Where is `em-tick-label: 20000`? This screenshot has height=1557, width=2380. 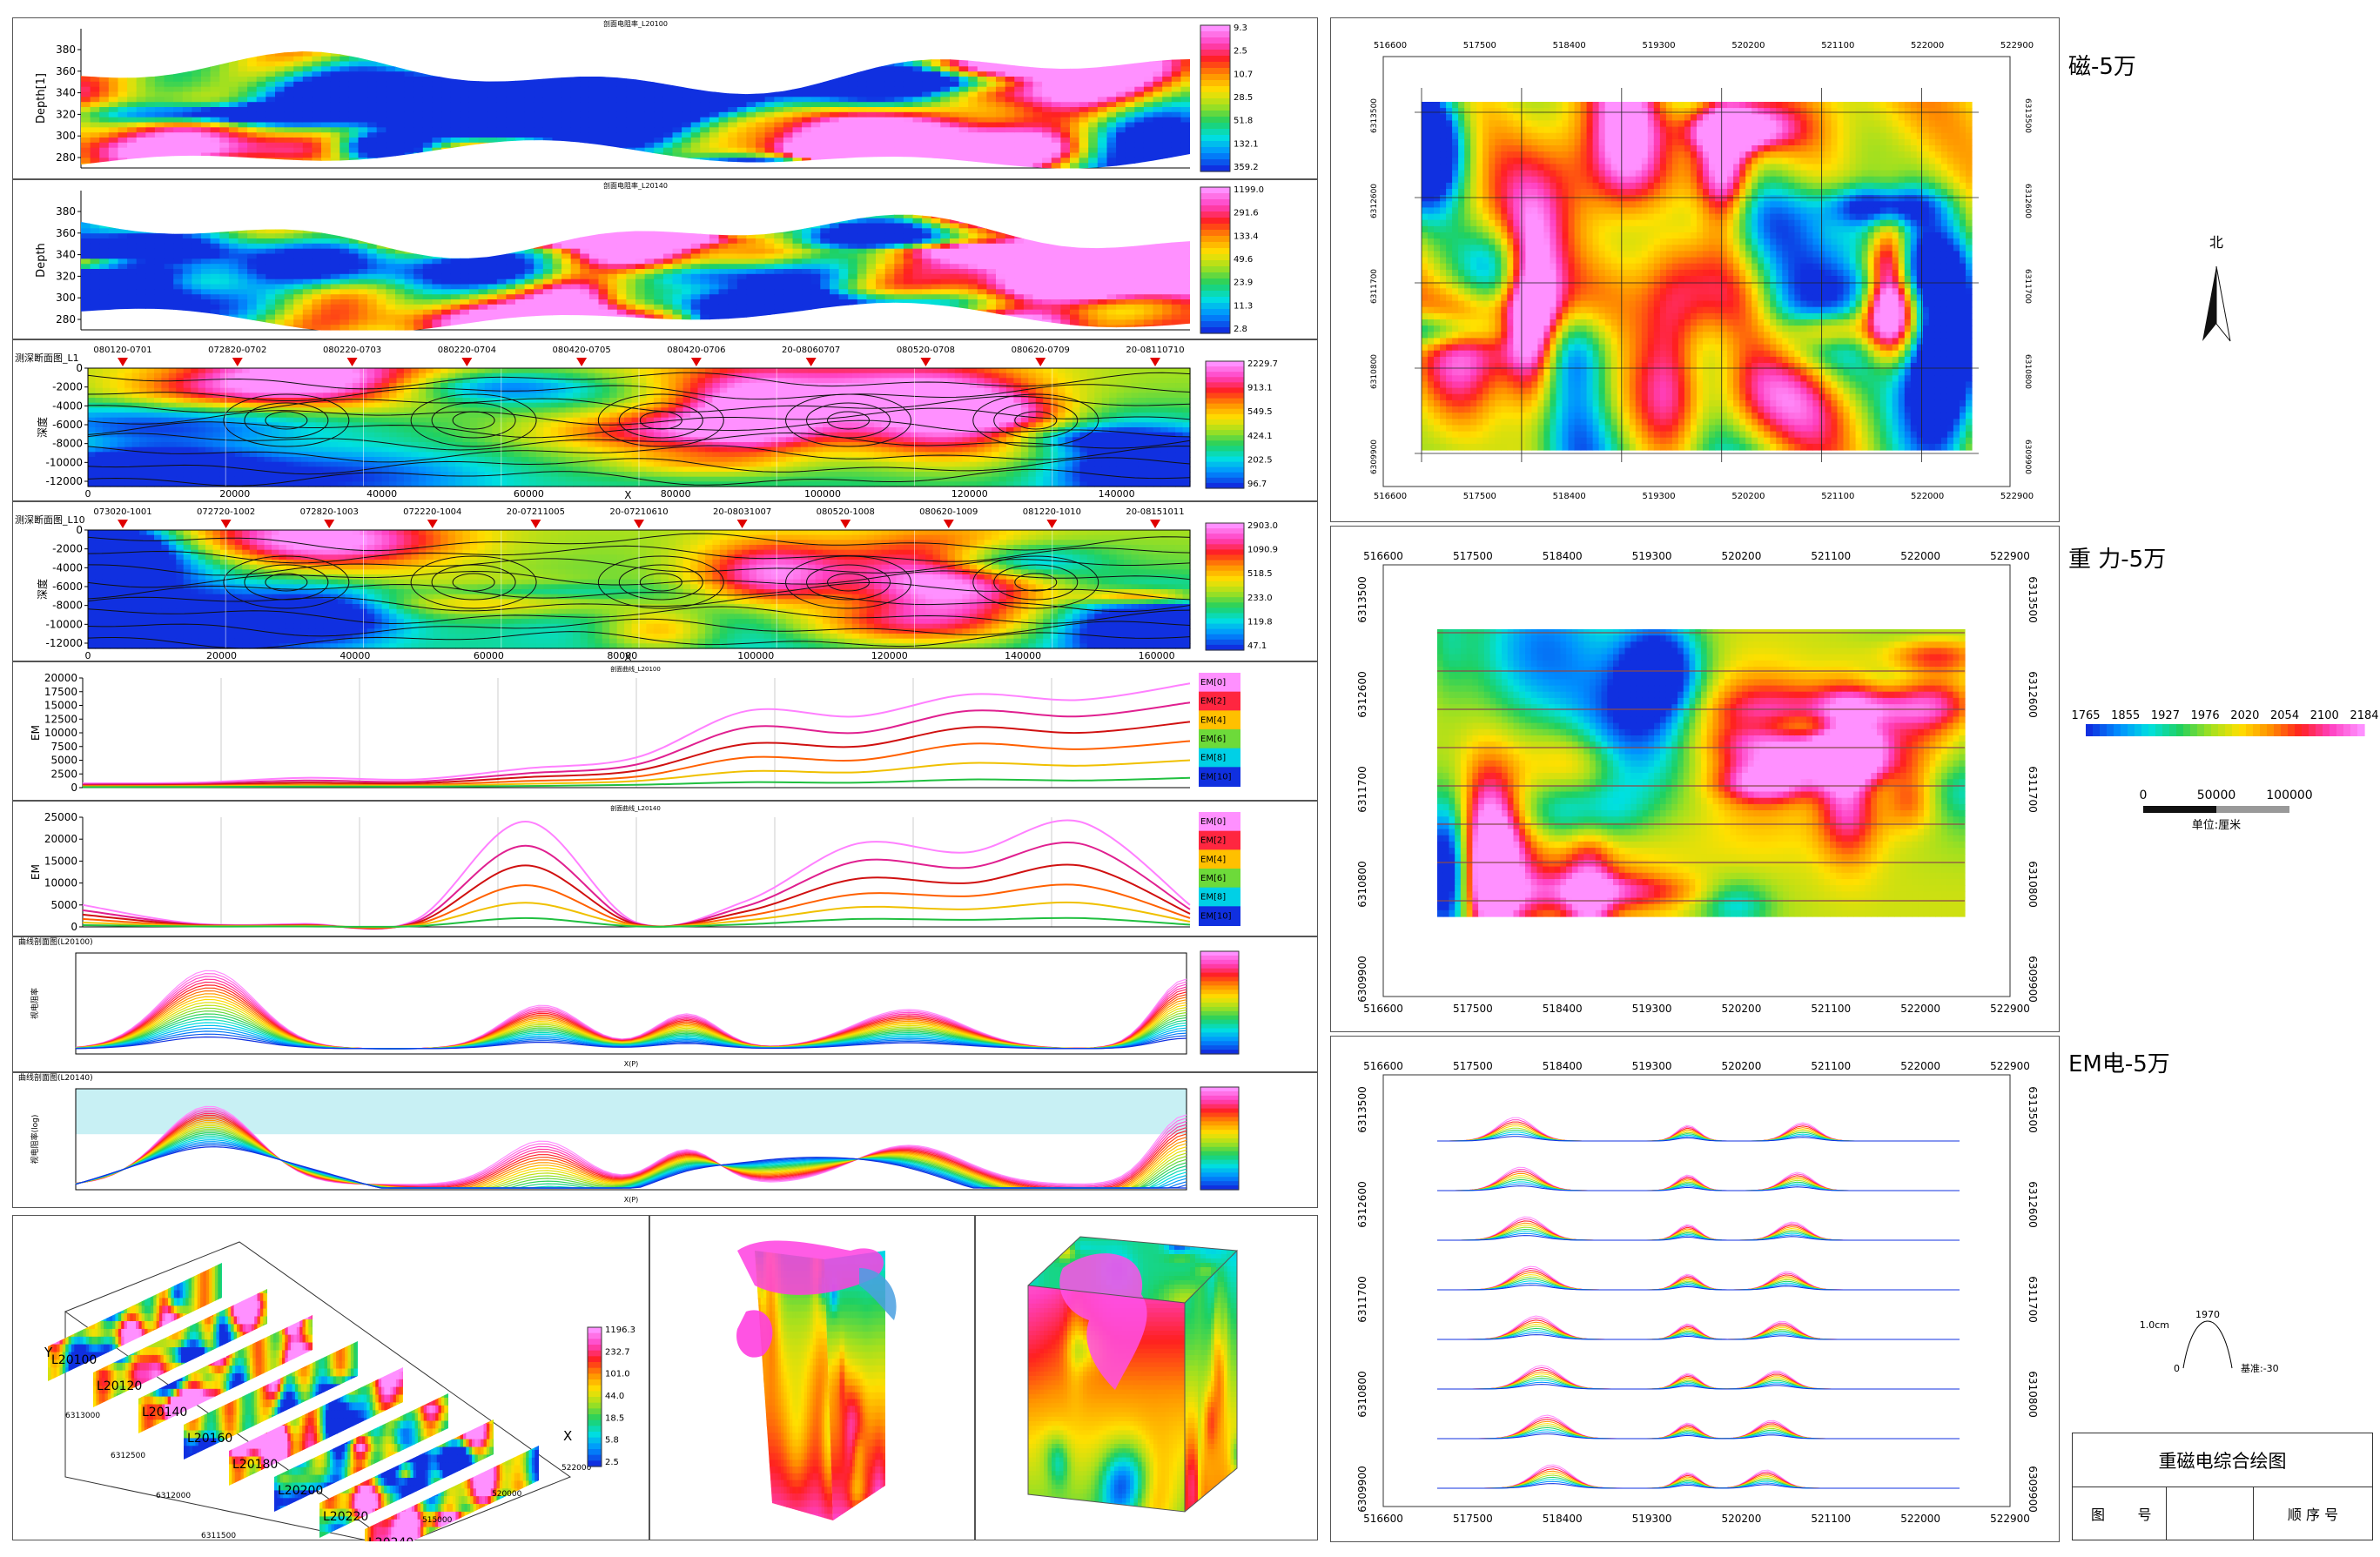
em-tick-label: 20000 is located at coordinates (60, 839).